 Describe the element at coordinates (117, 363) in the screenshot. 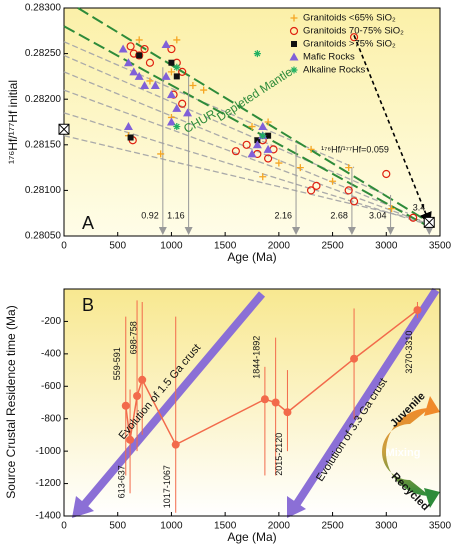

I see `point-label: 559-591` at that location.